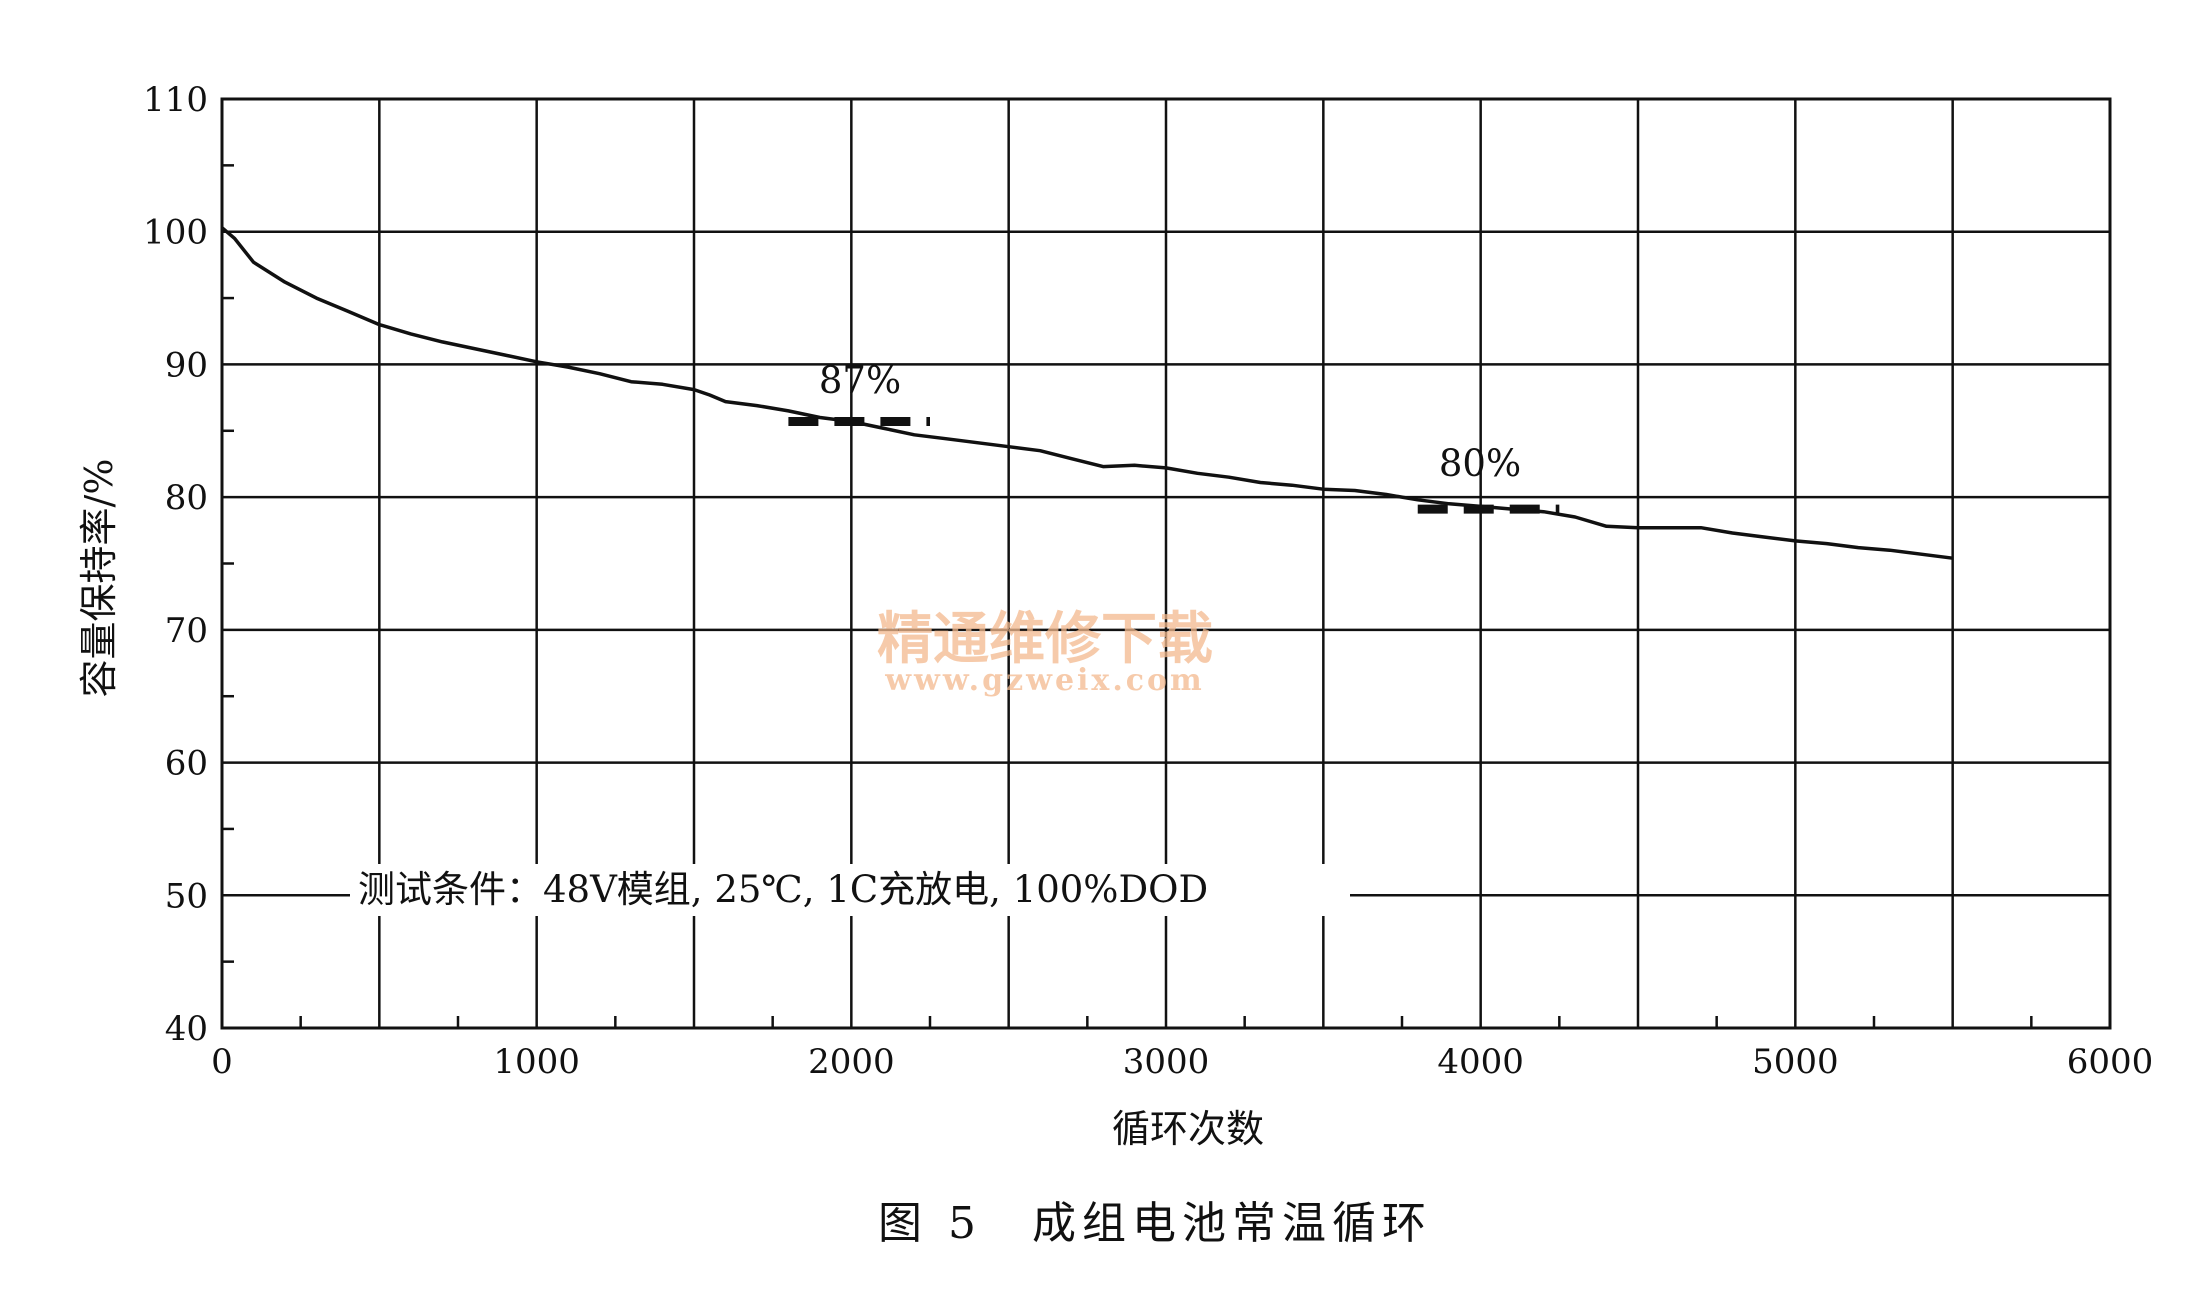 The width and height of the screenshot is (2188, 1300). Describe the element at coordinates (222, 1062) in the screenshot. I see `x-tick-label: 0` at that location.